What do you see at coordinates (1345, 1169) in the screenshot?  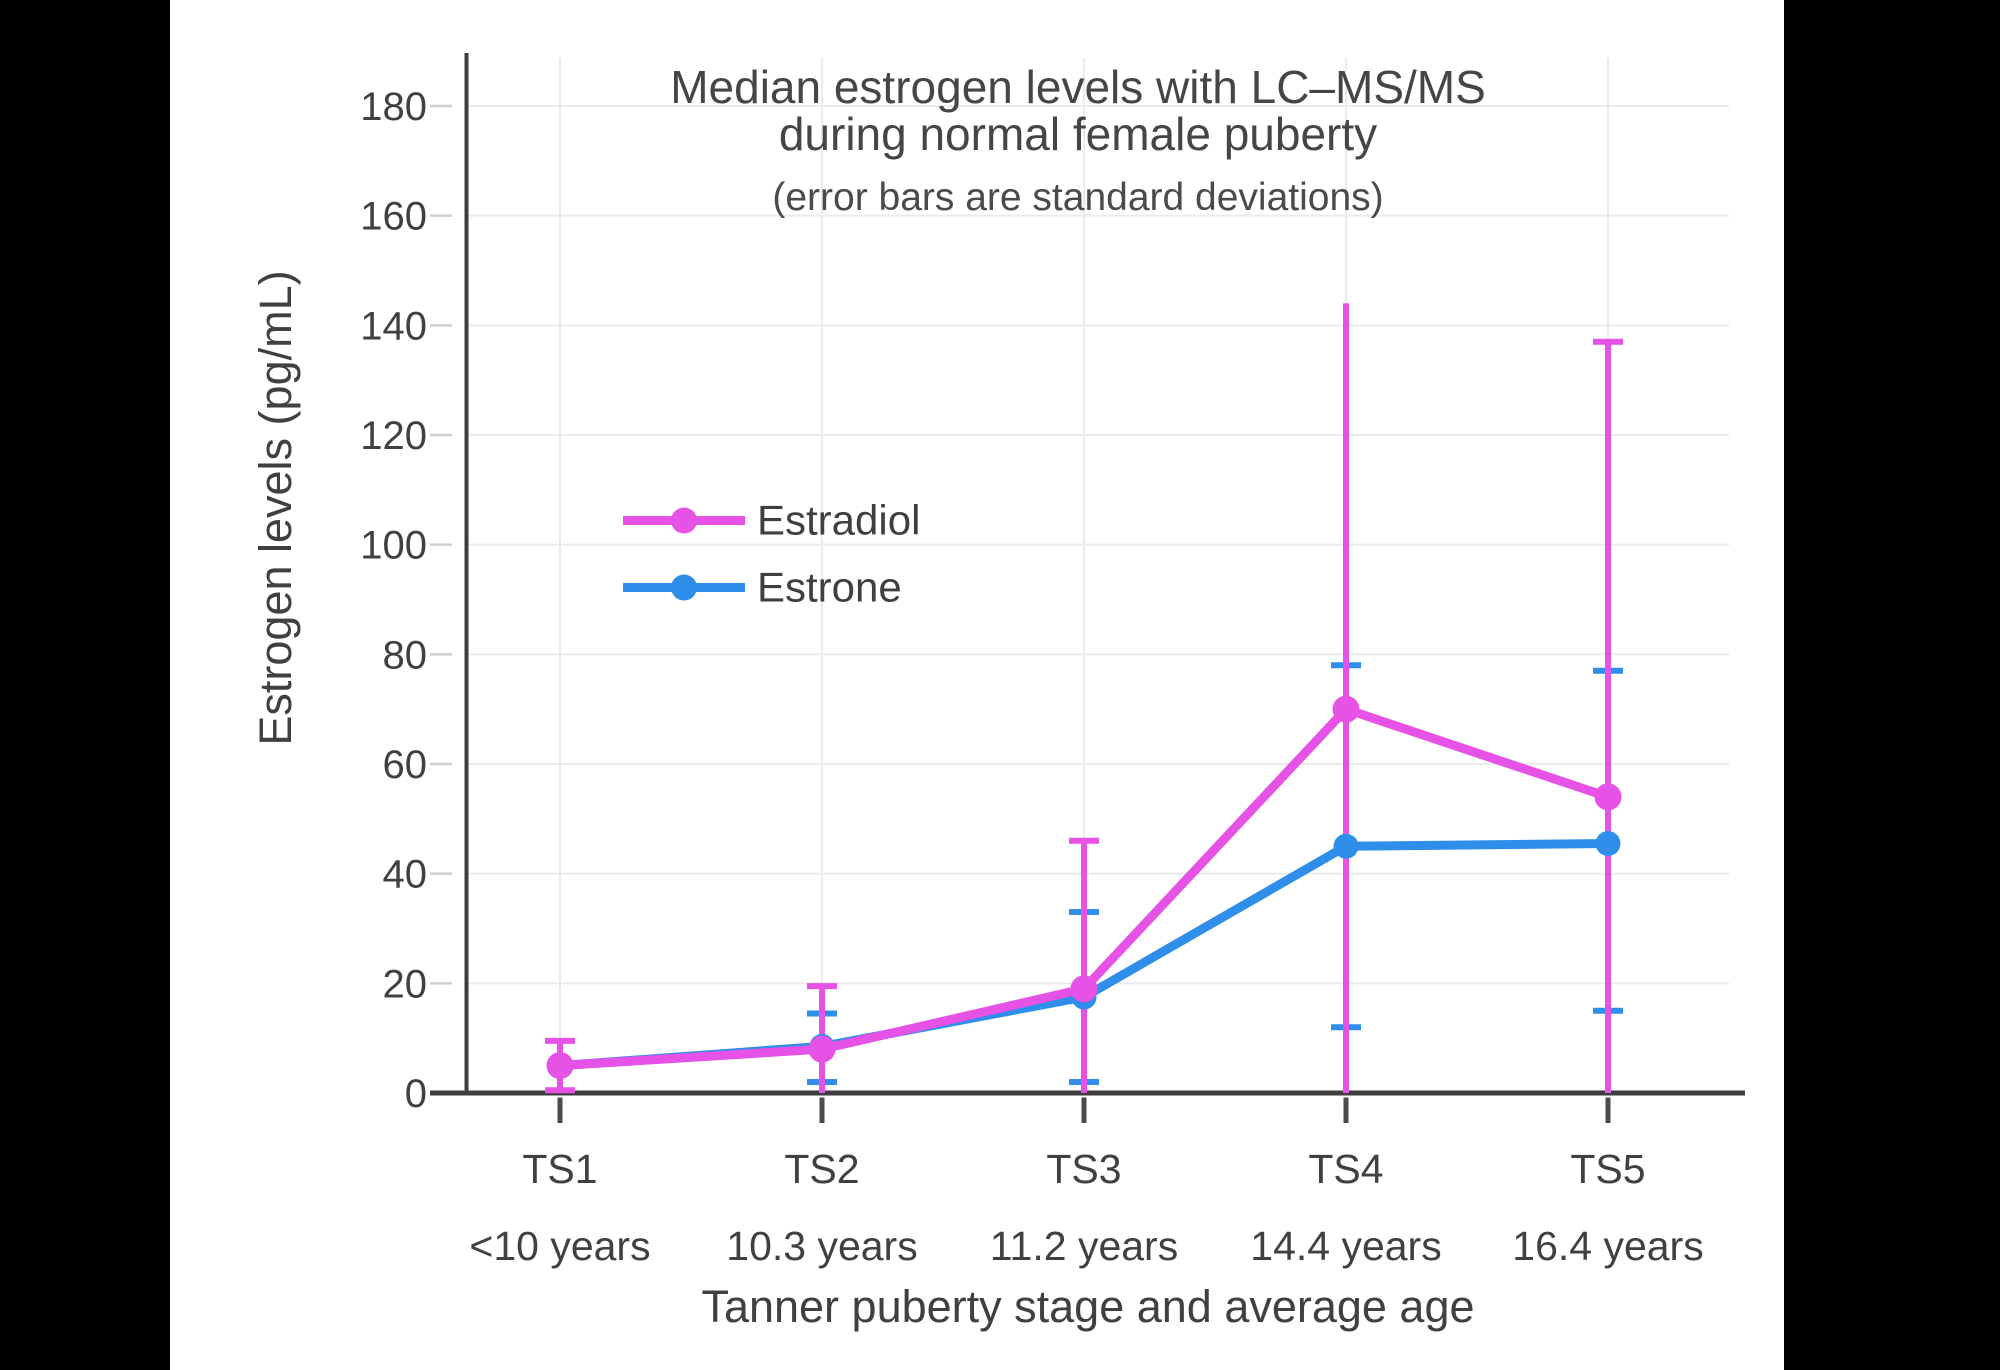 I see `x-tick-label-TS4: TS4` at bounding box center [1345, 1169].